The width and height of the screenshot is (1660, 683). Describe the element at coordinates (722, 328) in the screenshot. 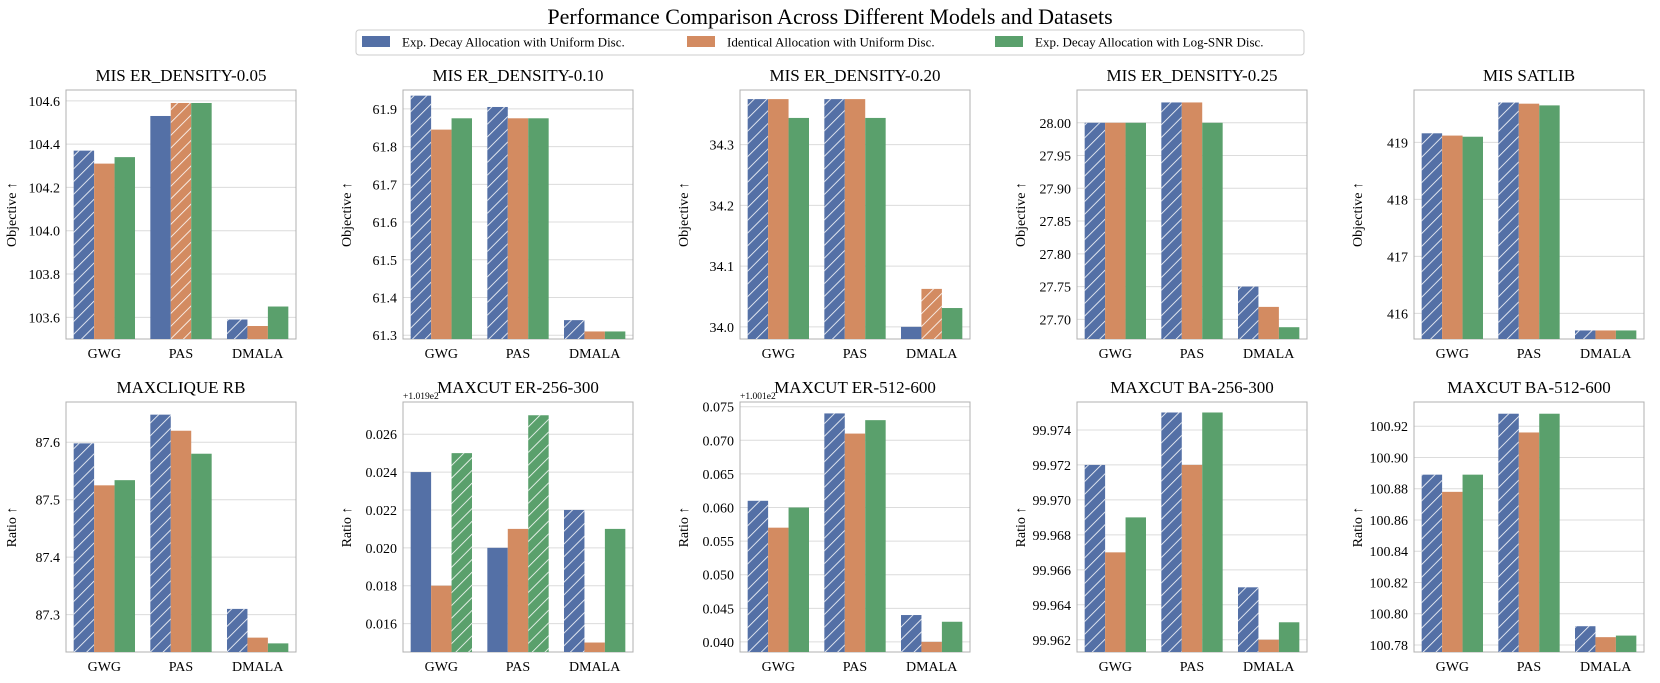

I see `y-tick-label: 34.0` at that location.